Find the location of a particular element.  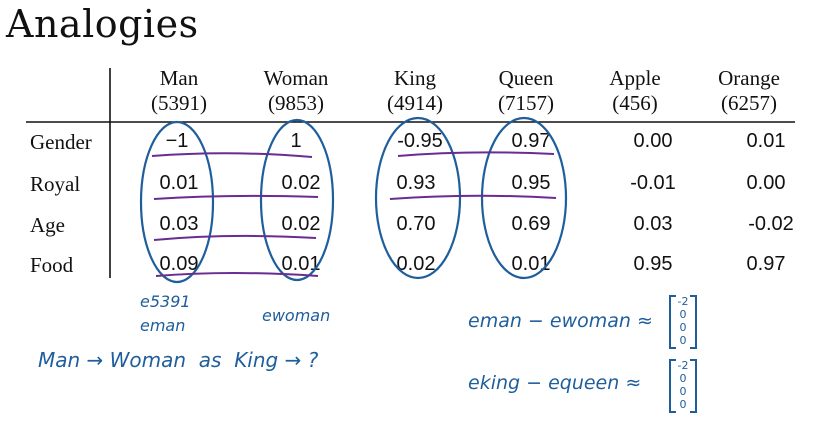

handwritten-analogy: Man → Woman as King → ? is located at coordinates (178, 360).